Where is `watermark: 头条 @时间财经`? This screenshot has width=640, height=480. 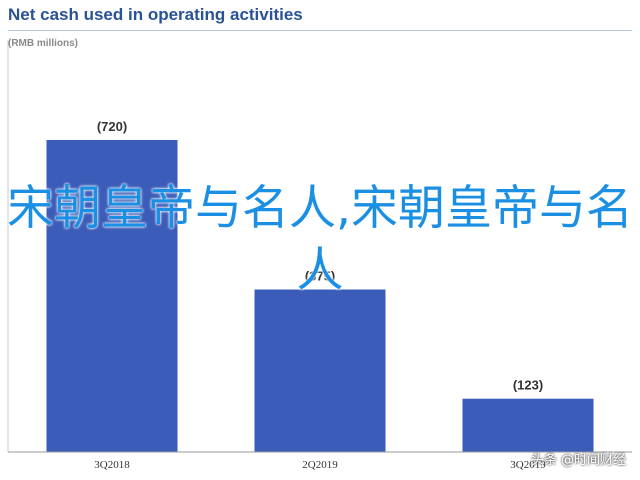
watermark: 头条 @时间财经 is located at coordinates (578, 460).